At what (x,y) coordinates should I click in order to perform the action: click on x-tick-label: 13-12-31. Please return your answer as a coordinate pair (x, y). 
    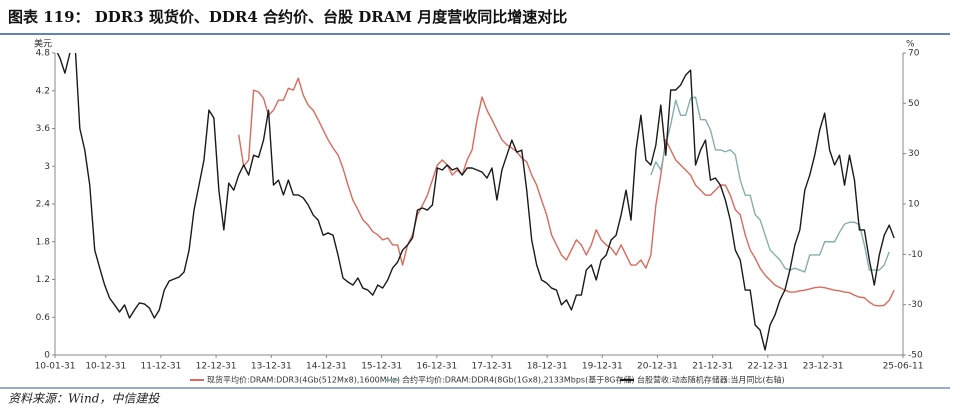
    Looking at the image, I should click on (271, 367).